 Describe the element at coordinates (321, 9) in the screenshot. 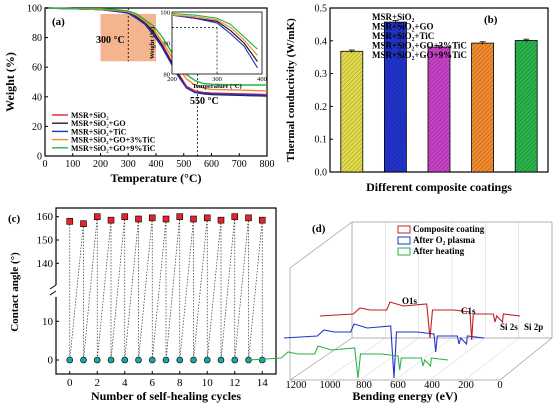

I see `y-tick-label-5: 0.5` at that location.